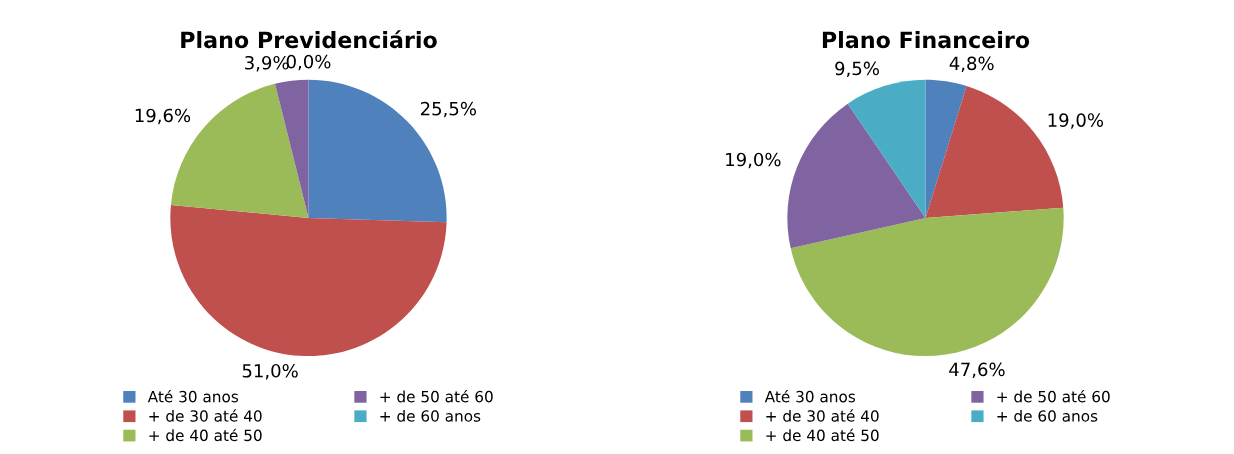  What do you see at coordinates (309, 39) in the screenshot?
I see `chart-title: Plano Previdenciário` at bounding box center [309, 39].